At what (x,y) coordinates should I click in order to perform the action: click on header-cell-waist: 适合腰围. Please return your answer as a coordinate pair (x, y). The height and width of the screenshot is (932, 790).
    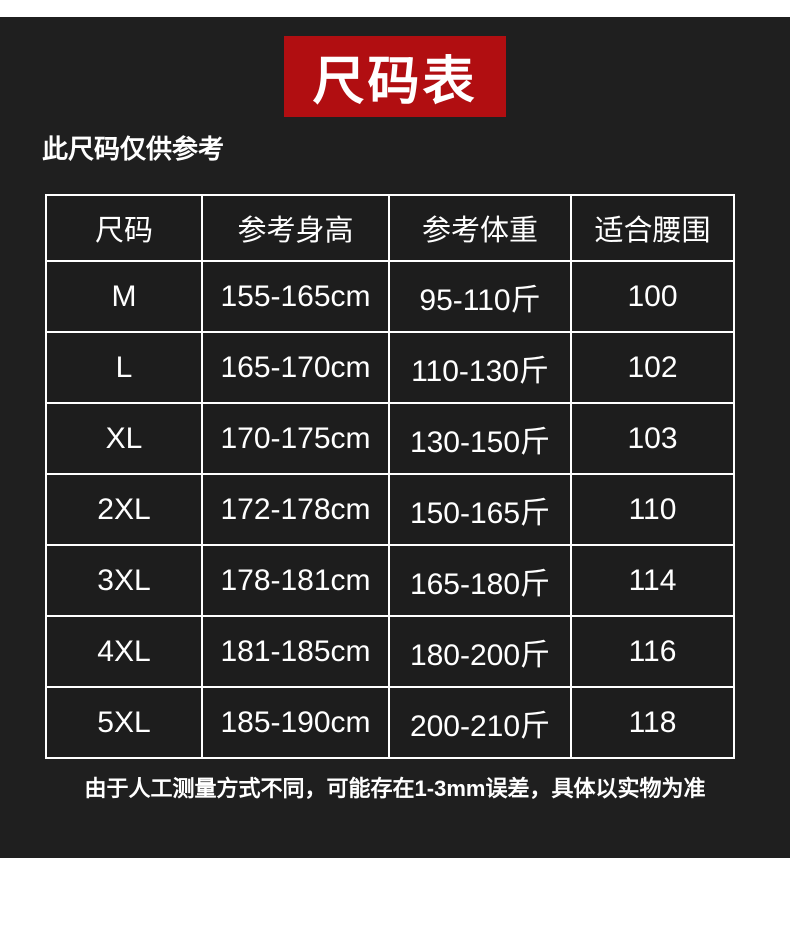
    Looking at the image, I should click on (652, 228).